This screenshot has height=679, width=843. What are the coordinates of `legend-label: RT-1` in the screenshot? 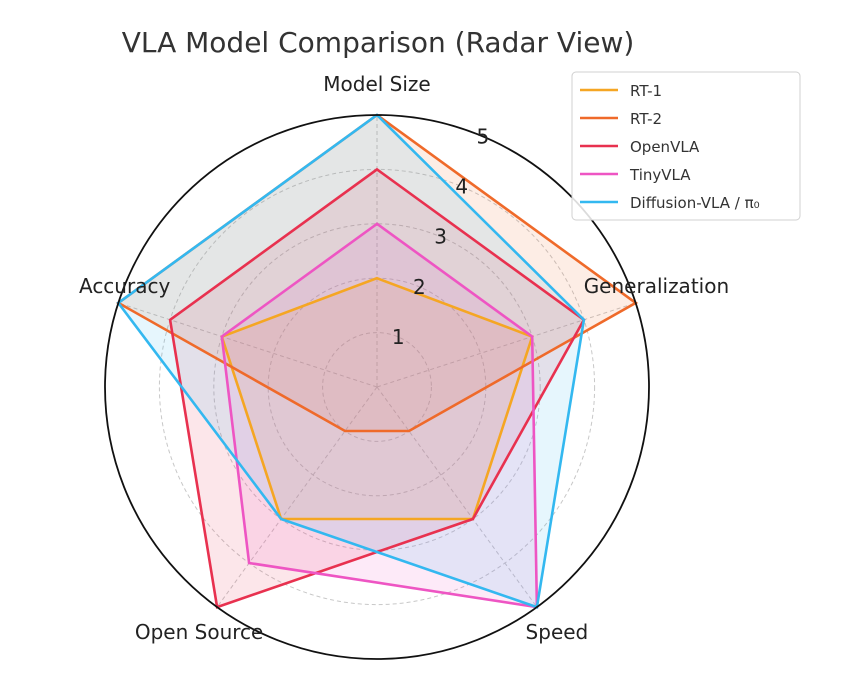 It's located at (646, 91).